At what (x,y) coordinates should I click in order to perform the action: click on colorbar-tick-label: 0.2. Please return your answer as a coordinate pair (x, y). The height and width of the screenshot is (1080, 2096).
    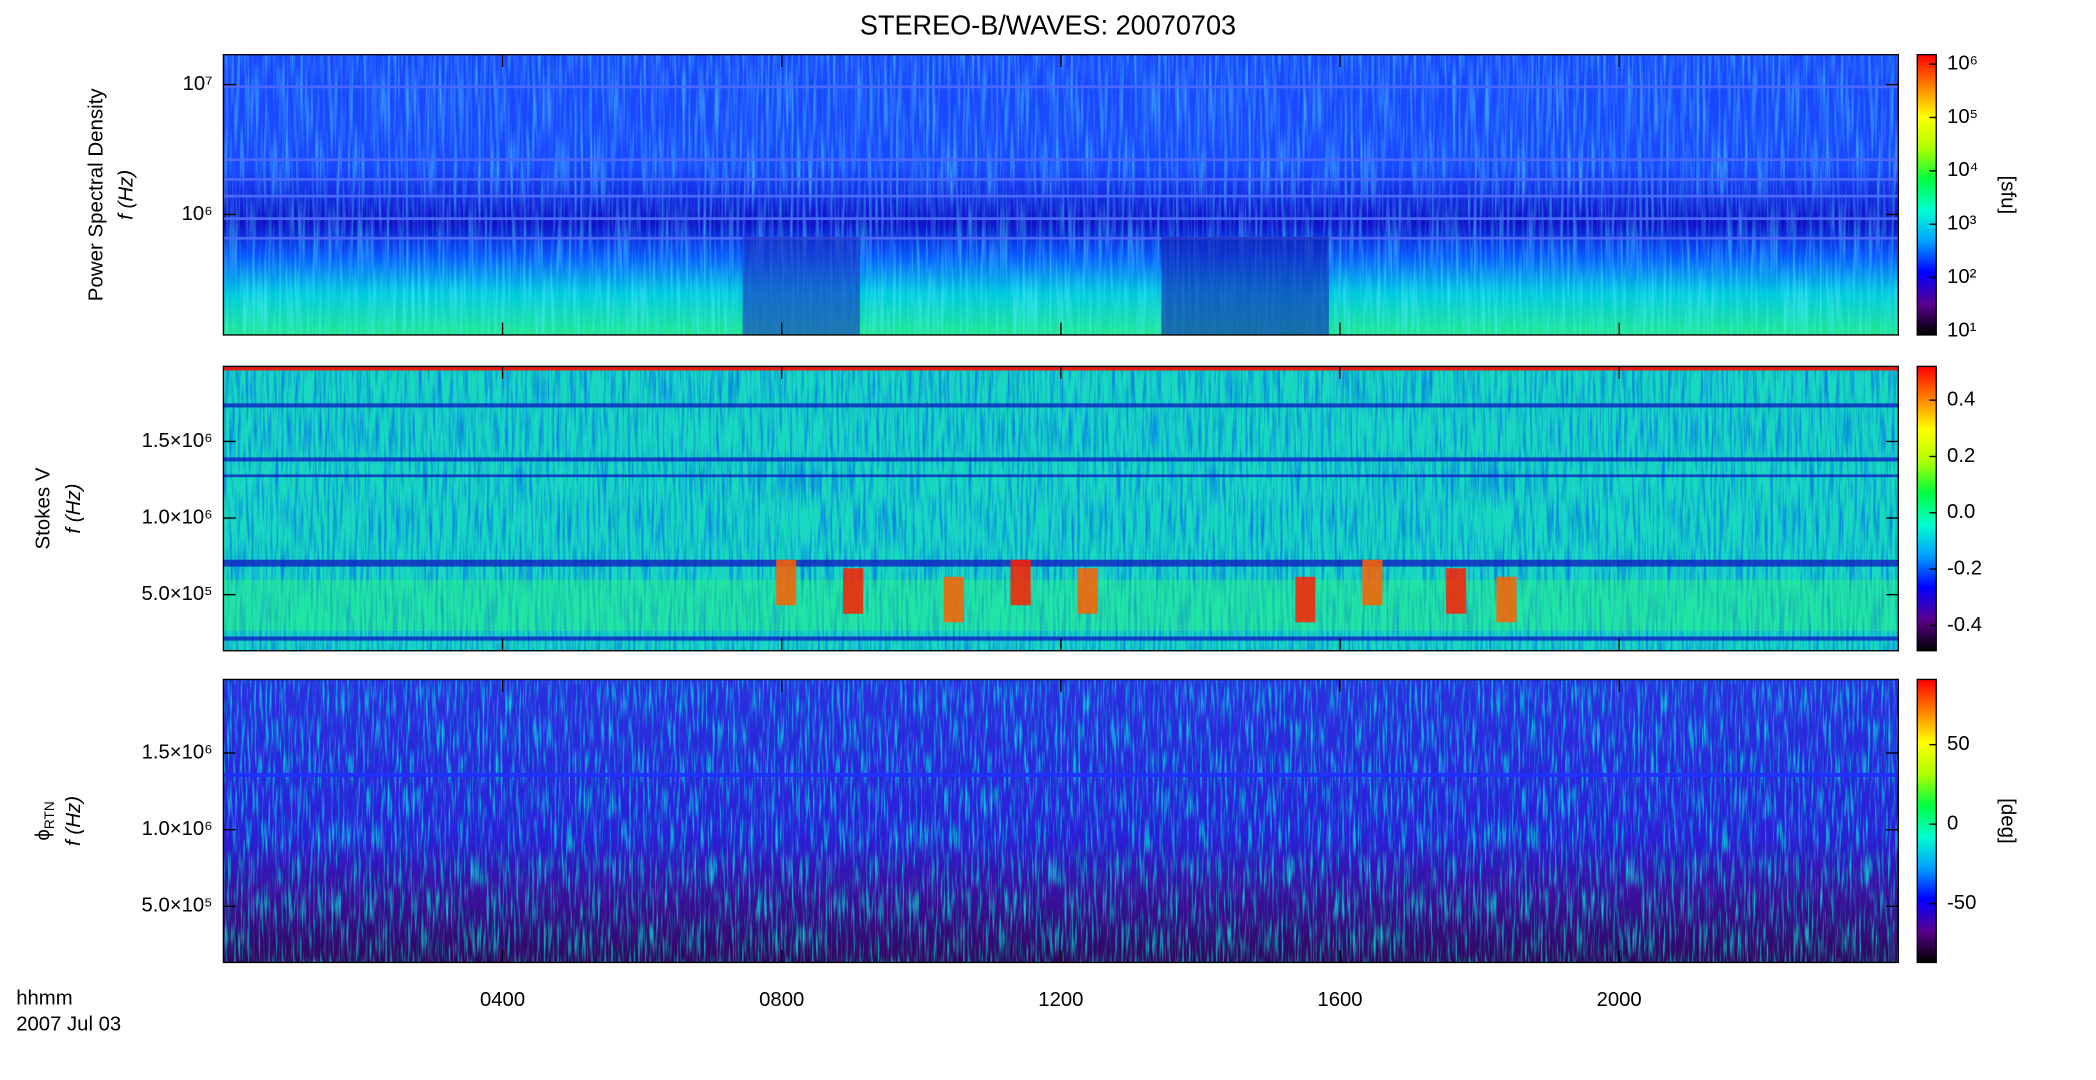
    Looking at the image, I should click on (1961, 456).